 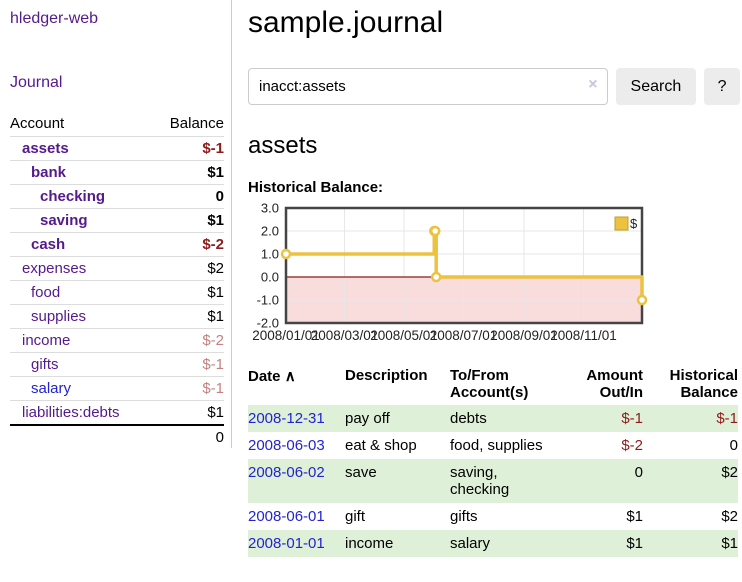 I want to click on transaction-description: pay off, so click(x=367, y=418).